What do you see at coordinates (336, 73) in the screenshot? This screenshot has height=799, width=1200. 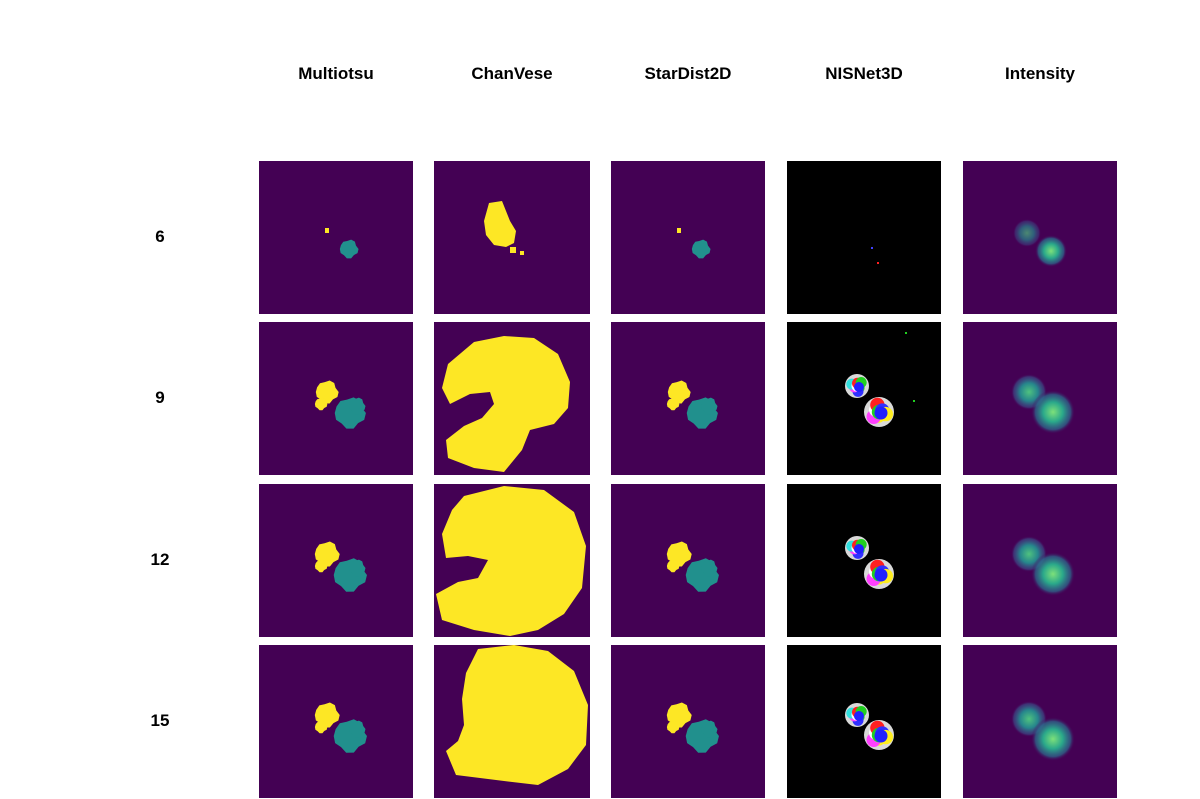 I see `column-header-multiotsu: Multiotsu` at bounding box center [336, 73].